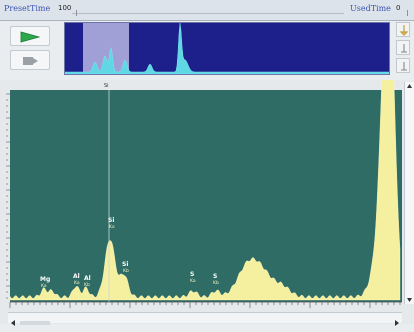  I want to click on arrow-up-icon, so click(404, 48).